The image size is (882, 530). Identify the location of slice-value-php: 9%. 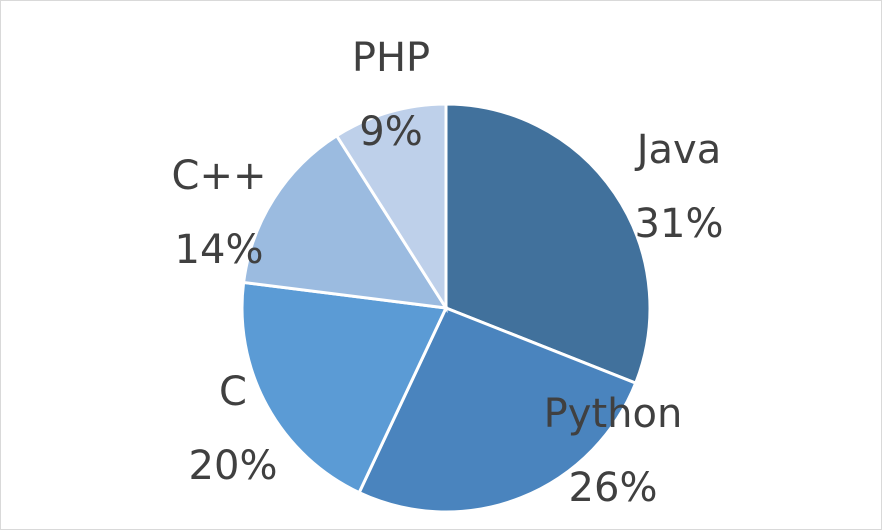
(390, 132).